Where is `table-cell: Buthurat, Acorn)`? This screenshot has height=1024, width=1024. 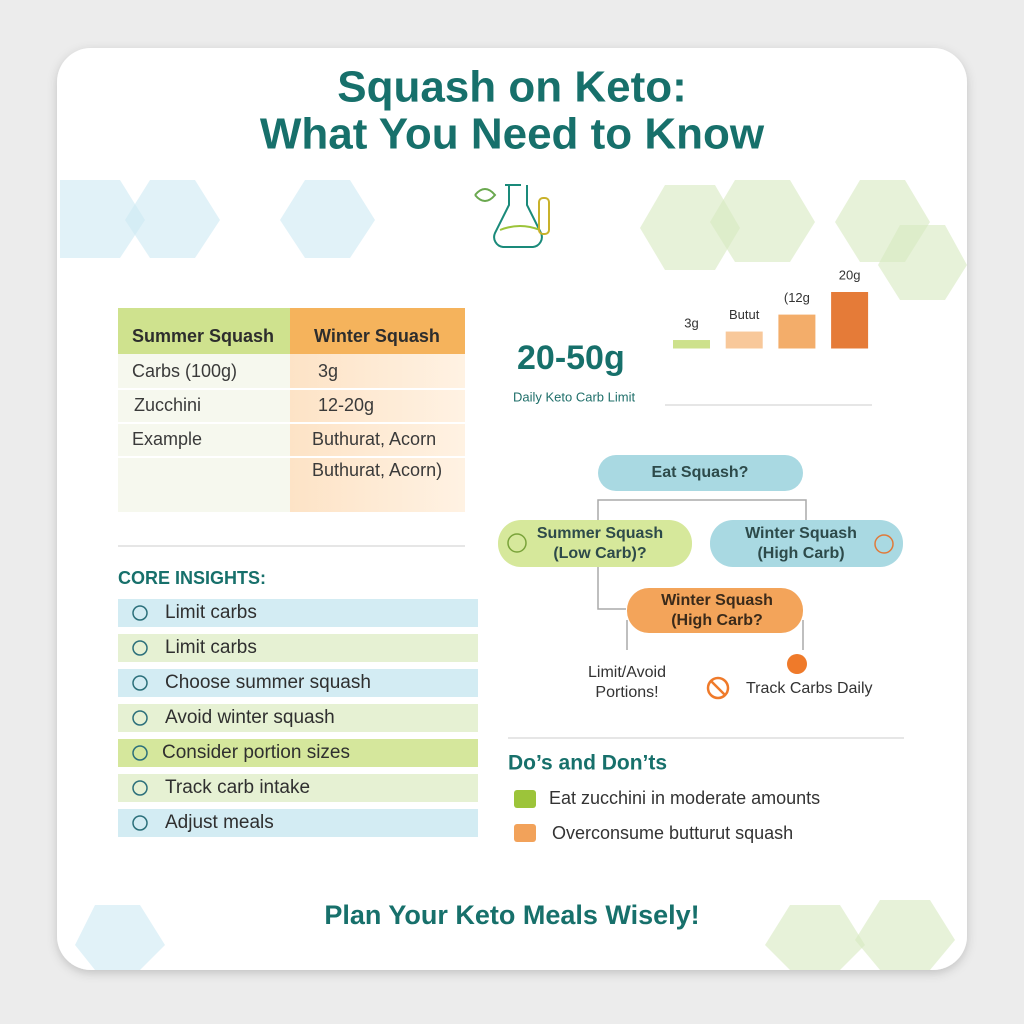
table-cell: Buthurat, Acorn) is located at coordinates (377, 470).